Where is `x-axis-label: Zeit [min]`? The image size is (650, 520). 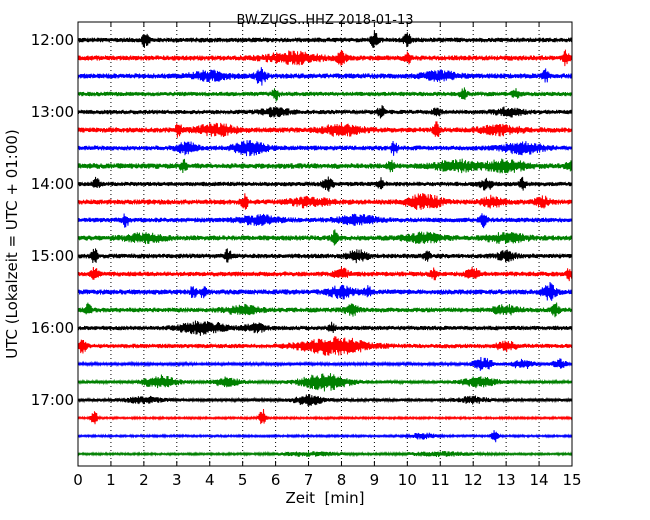
x-axis-label: Zeit [min] is located at coordinates (324, 498).